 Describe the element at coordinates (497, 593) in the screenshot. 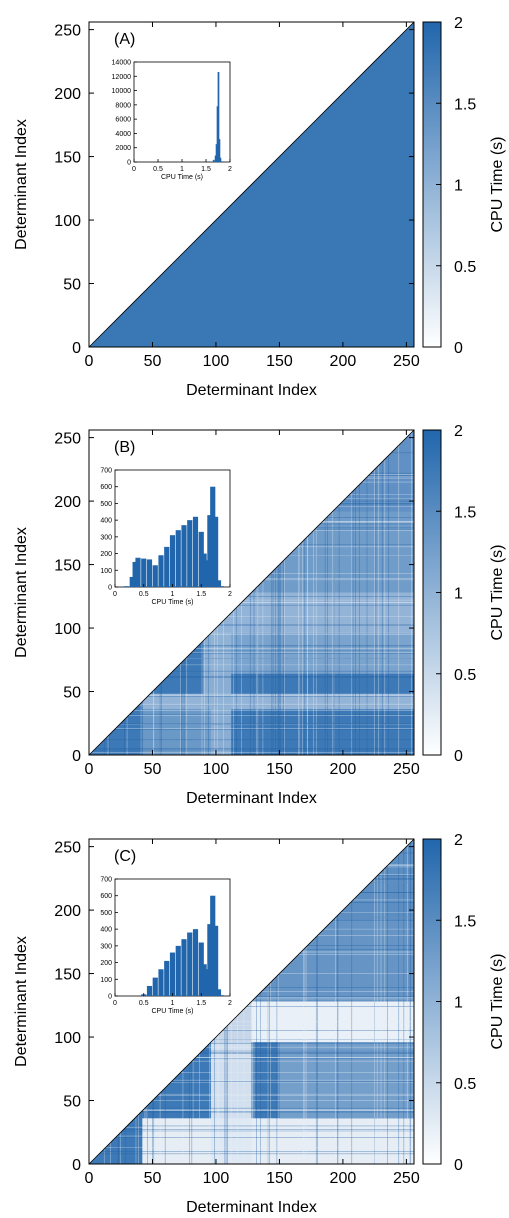

I see `colorbar-label: CPU Time (s)` at that location.